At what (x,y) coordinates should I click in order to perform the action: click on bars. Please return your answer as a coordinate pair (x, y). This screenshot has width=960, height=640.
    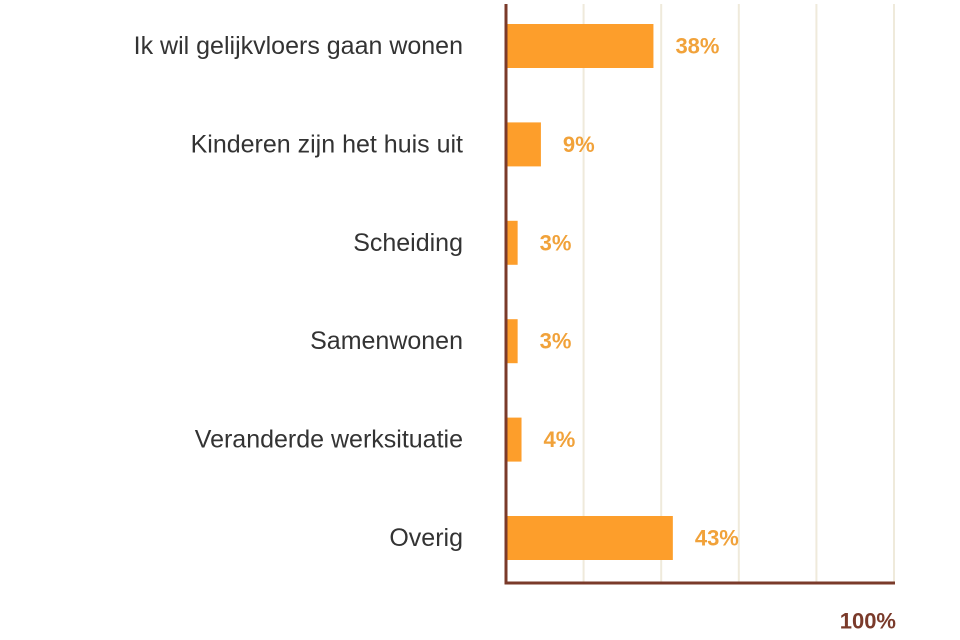
    Looking at the image, I should click on (589, 292).